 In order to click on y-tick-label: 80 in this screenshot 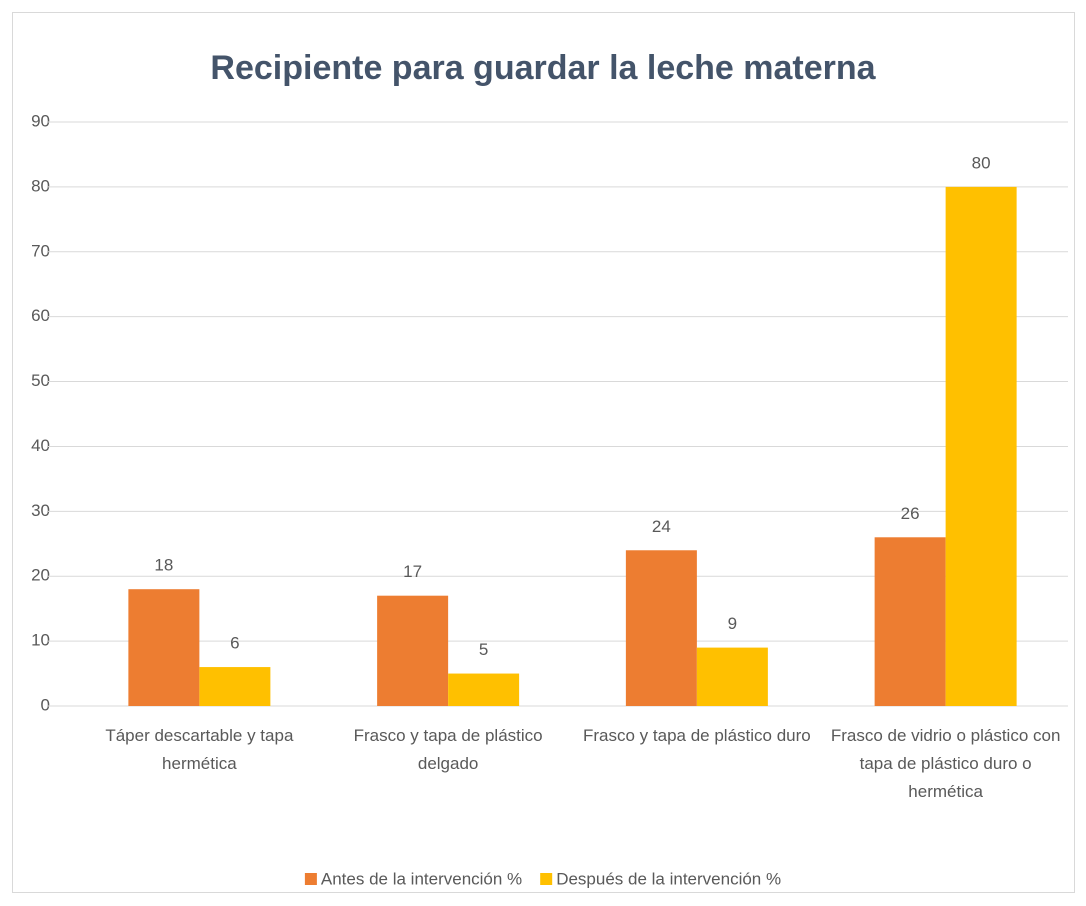, I will do `click(40, 185)`.